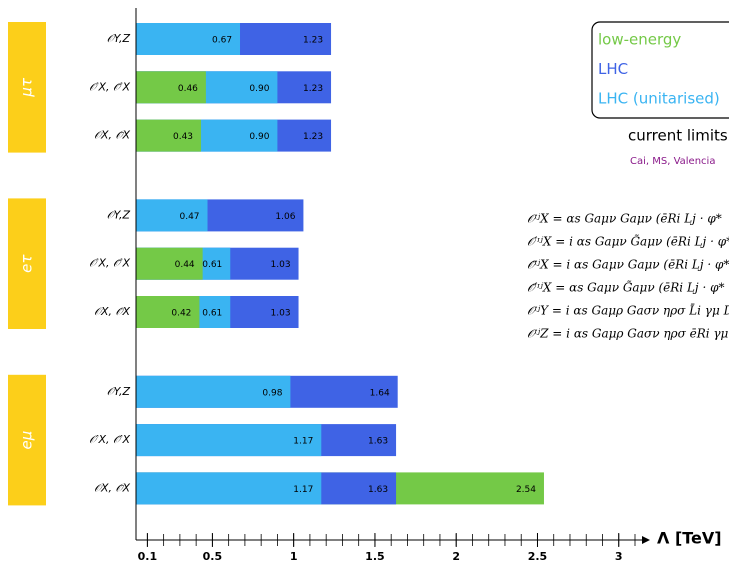 The height and width of the screenshot is (564, 729). What do you see at coordinates (624, 219) in the screenshot?
I see `equation: 𝒪ᶦʲX = αs Gaμν Gaμν (ēRi Lj · φ*` at bounding box center [624, 219].